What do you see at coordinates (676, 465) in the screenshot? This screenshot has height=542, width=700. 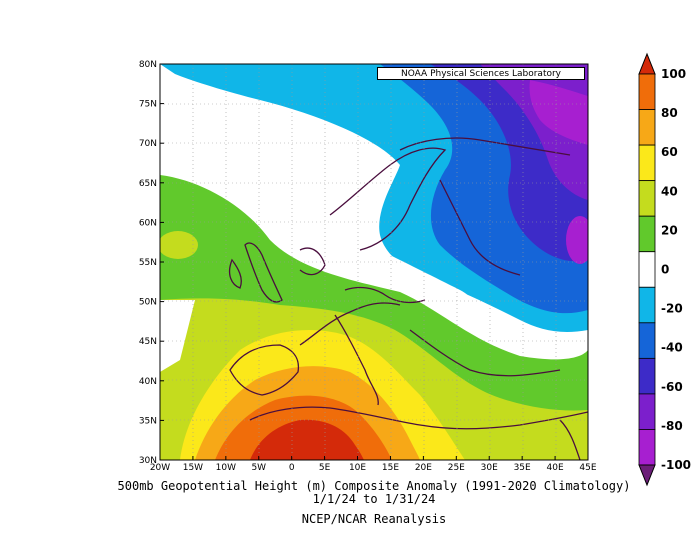 I see `colorbar-label: -100` at bounding box center [676, 465].